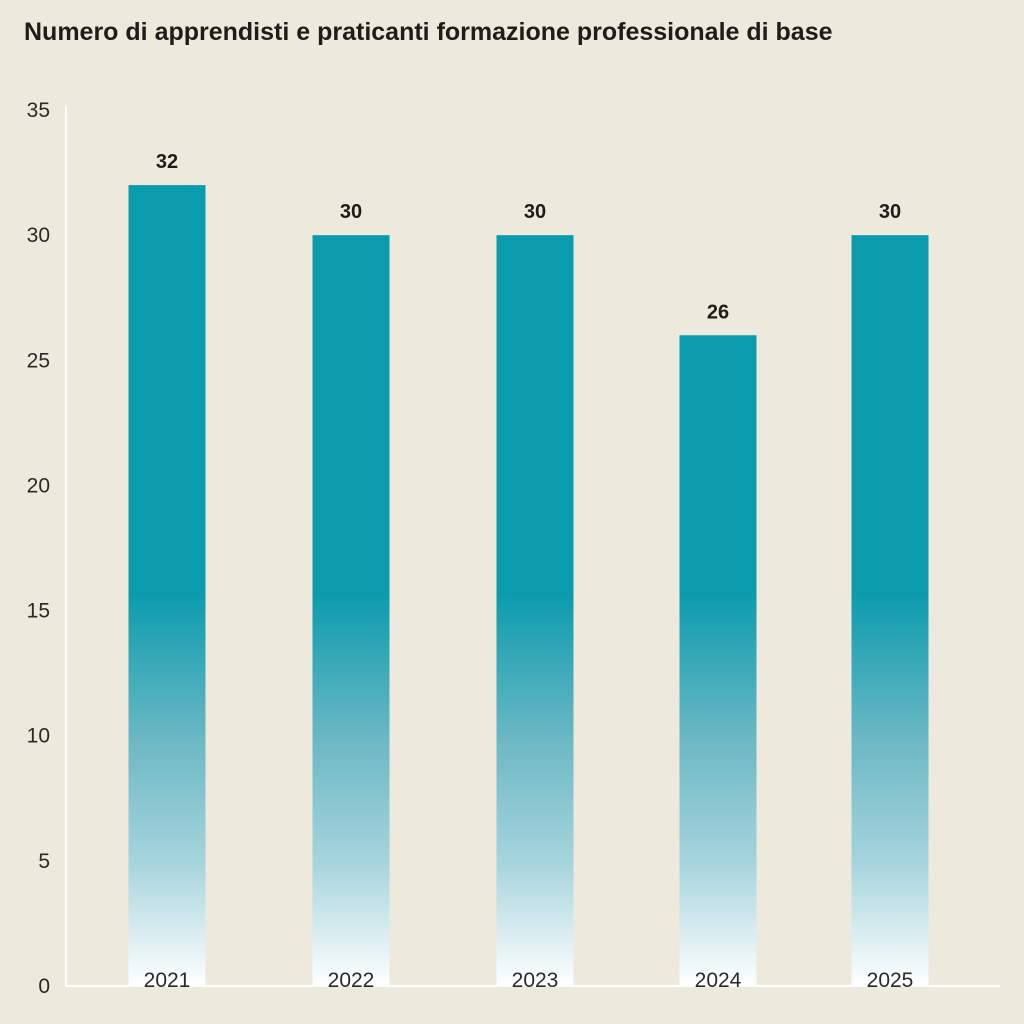  What do you see at coordinates (38, 736) in the screenshot?
I see `y-tick-label: 10` at bounding box center [38, 736].